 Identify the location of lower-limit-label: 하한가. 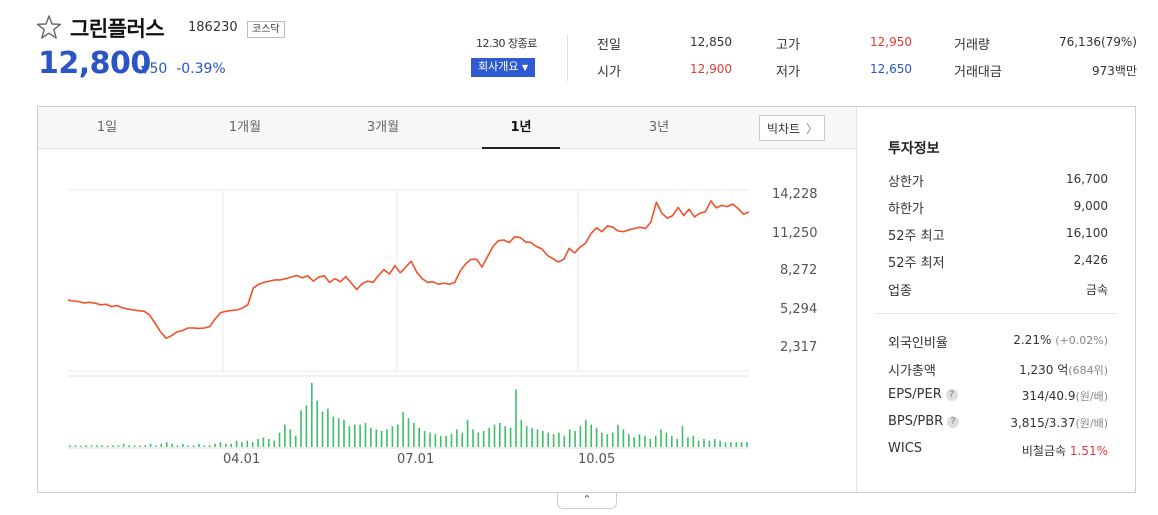
(906, 209).